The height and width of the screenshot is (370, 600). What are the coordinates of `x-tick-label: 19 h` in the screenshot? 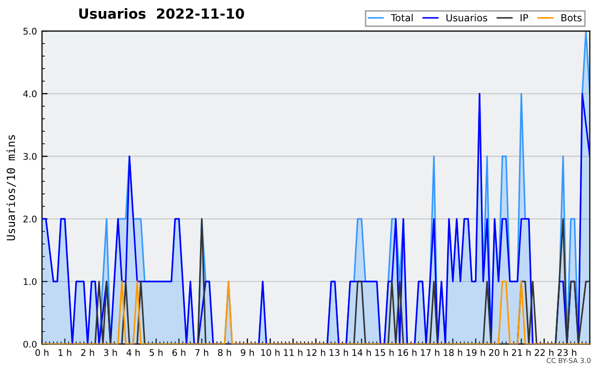 It's located at (475, 352).